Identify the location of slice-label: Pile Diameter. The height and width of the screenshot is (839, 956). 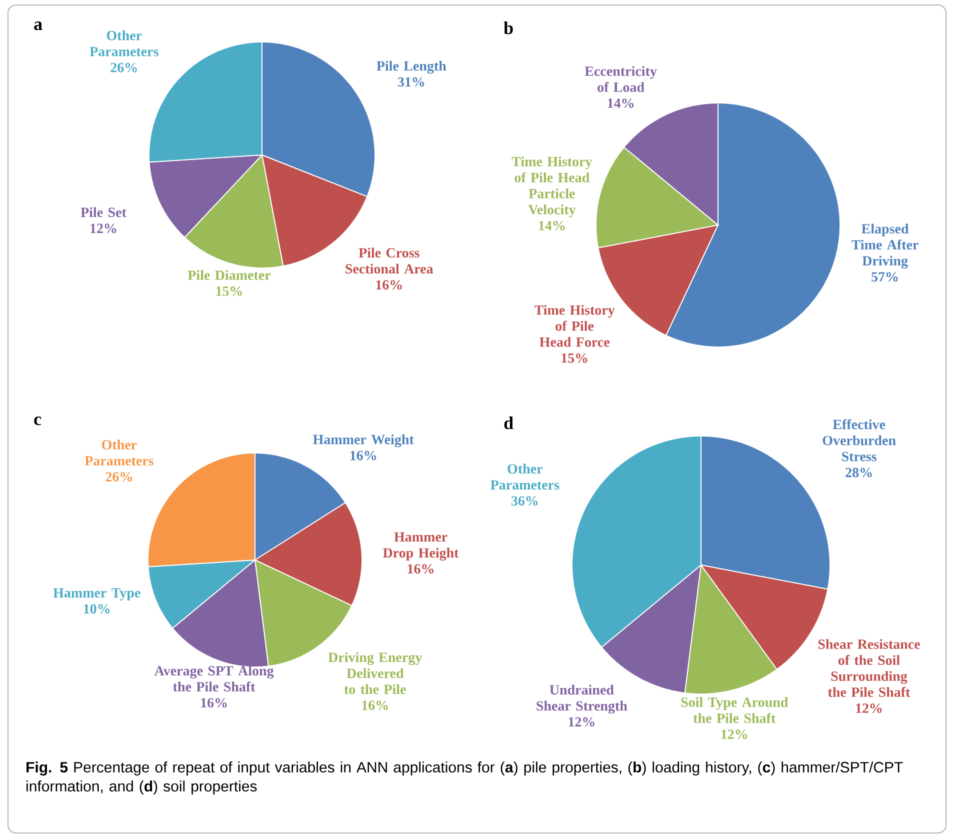
(229, 275).